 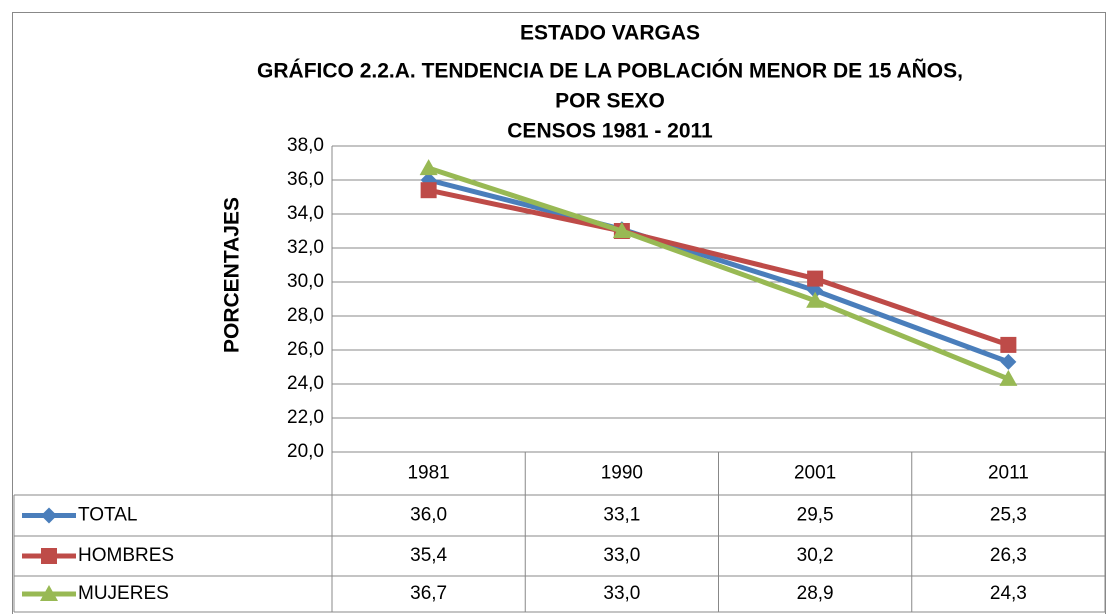 What do you see at coordinates (622, 473) in the screenshot?
I see `x-tick-label: 1990` at bounding box center [622, 473].